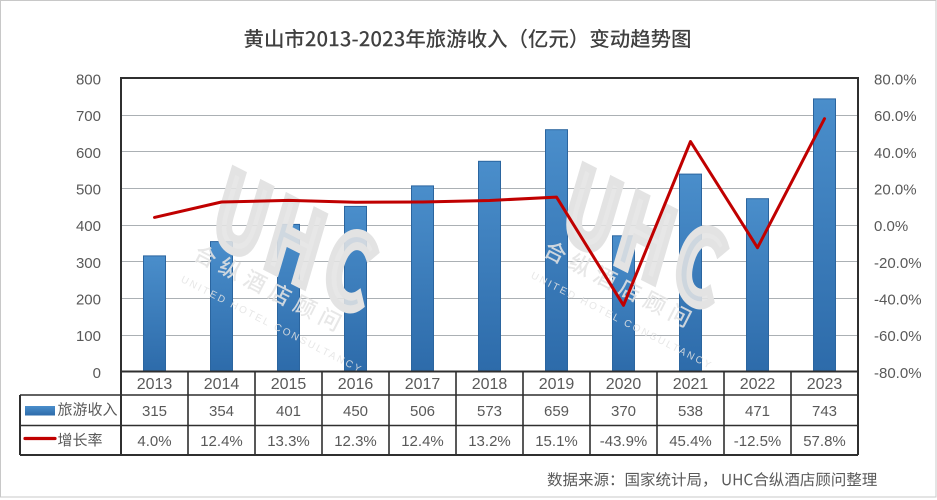 The height and width of the screenshot is (500, 937). What do you see at coordinates (88, 79) in the screenshot?
I see `svg-text: 800` at bounding box center [88, 79].